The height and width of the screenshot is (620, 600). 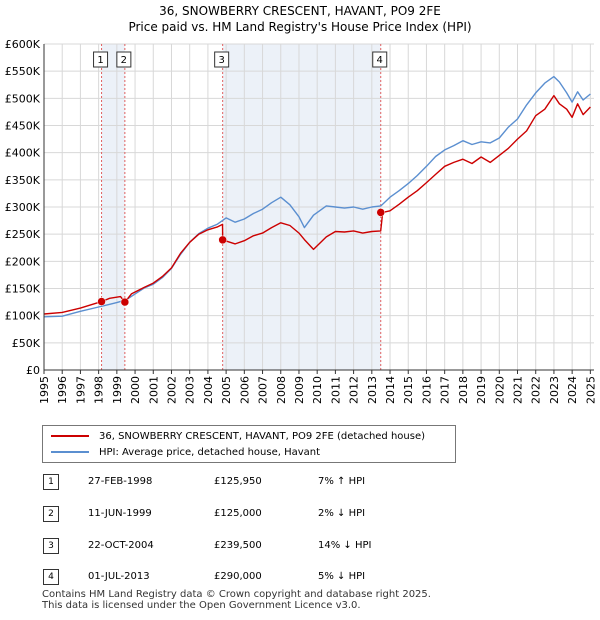 What do you see at coordinates (26, 343) in the screenshot?
I see `y-tick-label: £50K` at bounding box center [26, 343].